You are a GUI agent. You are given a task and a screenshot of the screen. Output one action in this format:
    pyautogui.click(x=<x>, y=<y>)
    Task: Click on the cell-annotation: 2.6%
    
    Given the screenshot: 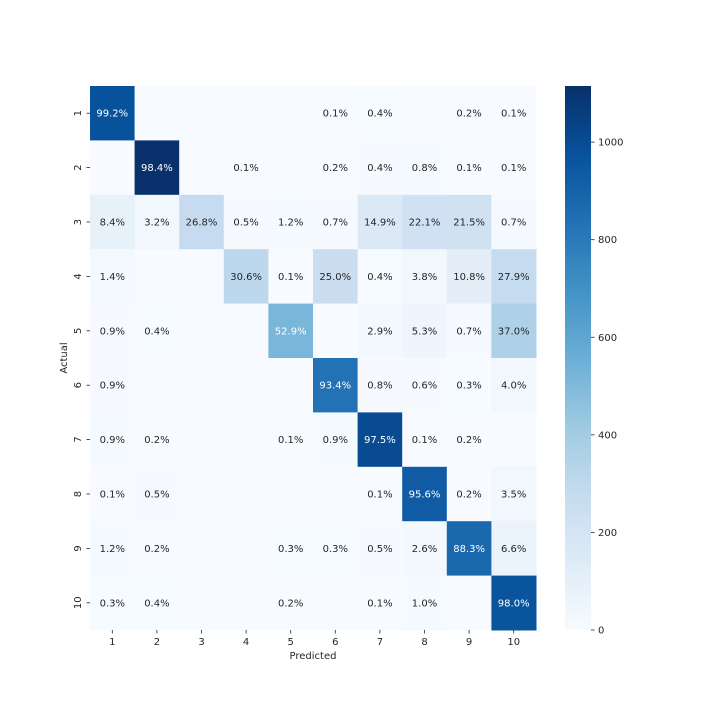 What is the action you would take?
    pyautogui.click(x=424, y=549)
    